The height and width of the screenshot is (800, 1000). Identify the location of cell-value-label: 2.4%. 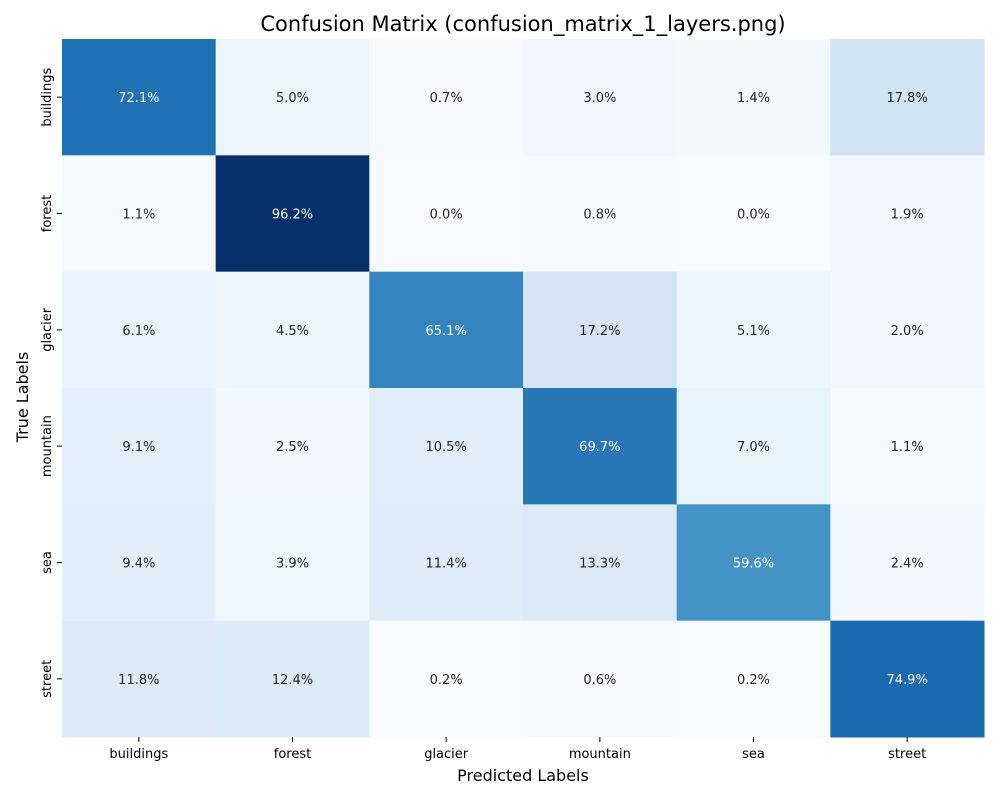
(907, 564).